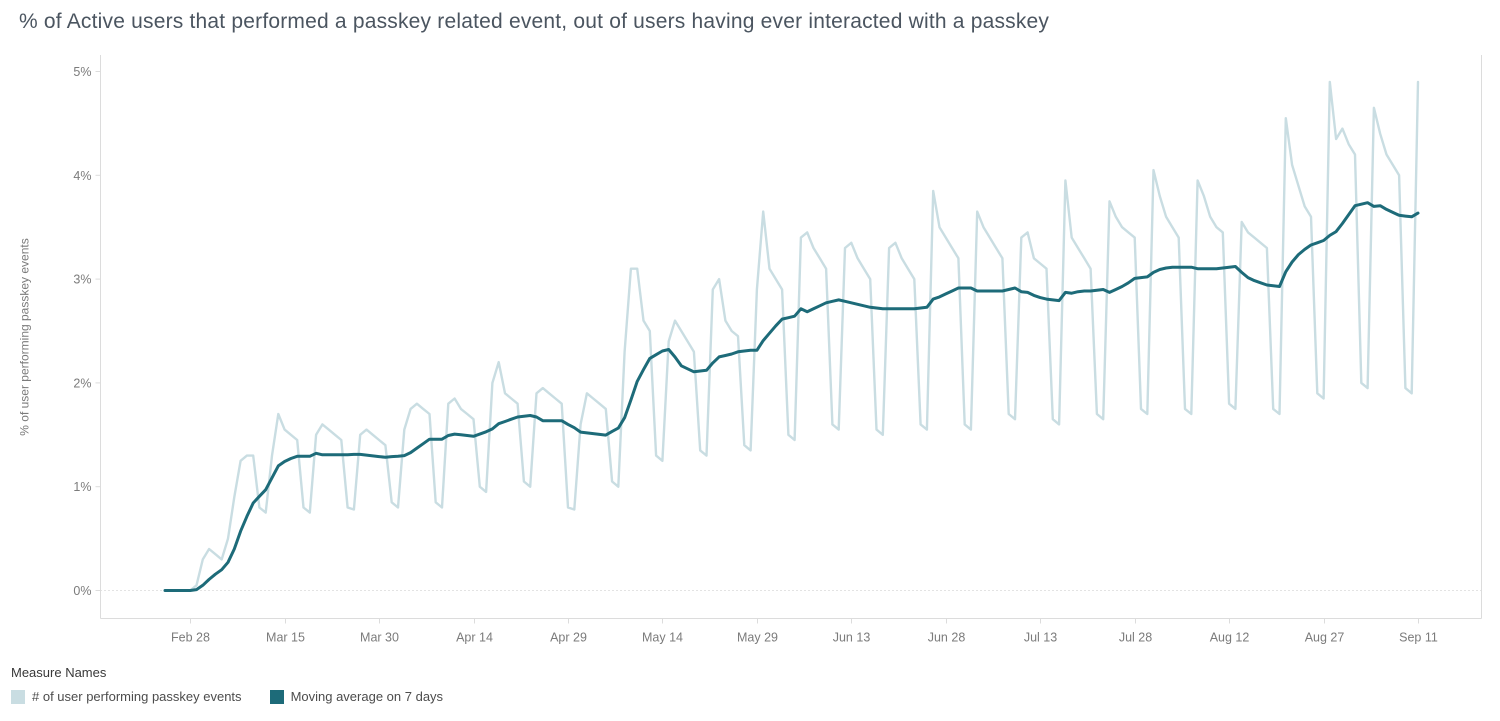  What do you see at coordinates (1325, 638) in the screenshot?
I see `x-tick-label: Aug 27` at bounding box center [1325, 638].